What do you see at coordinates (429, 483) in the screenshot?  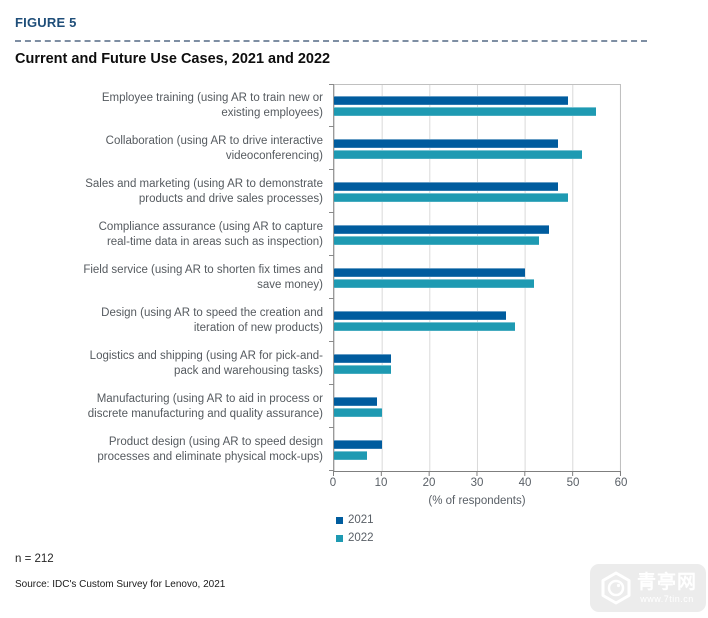 I see `x-tick-label: 20` at bounding box center [429, 483].